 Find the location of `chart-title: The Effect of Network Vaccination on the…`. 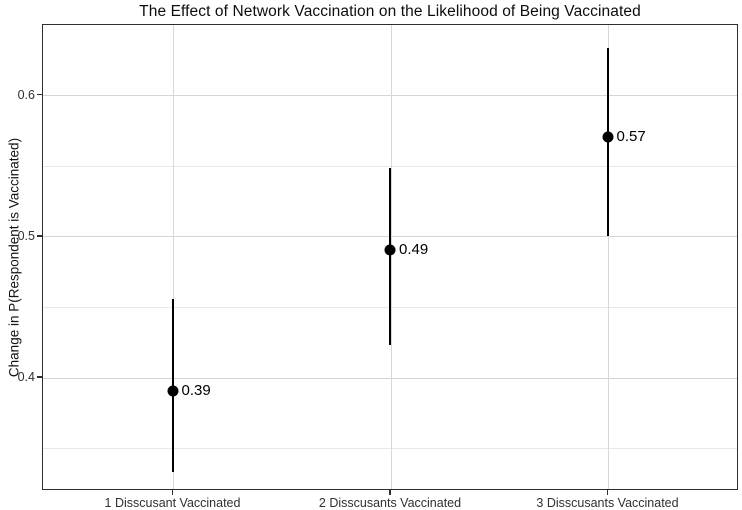

chart-title: The Effect of Network Vaccination on the… is located at coordinates (390, 11).